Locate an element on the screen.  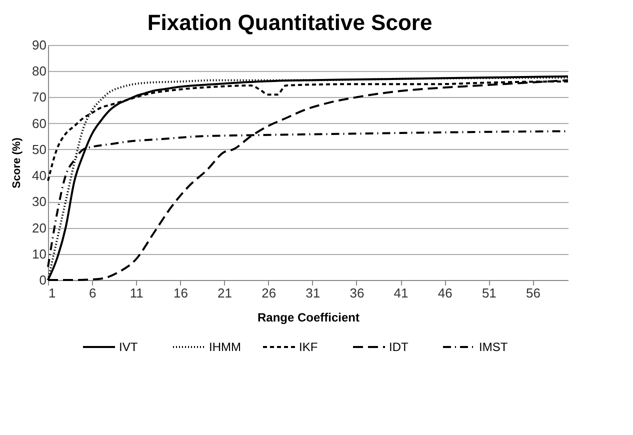
y-axis-title: Score (%) is located at coordinates (17, 162).